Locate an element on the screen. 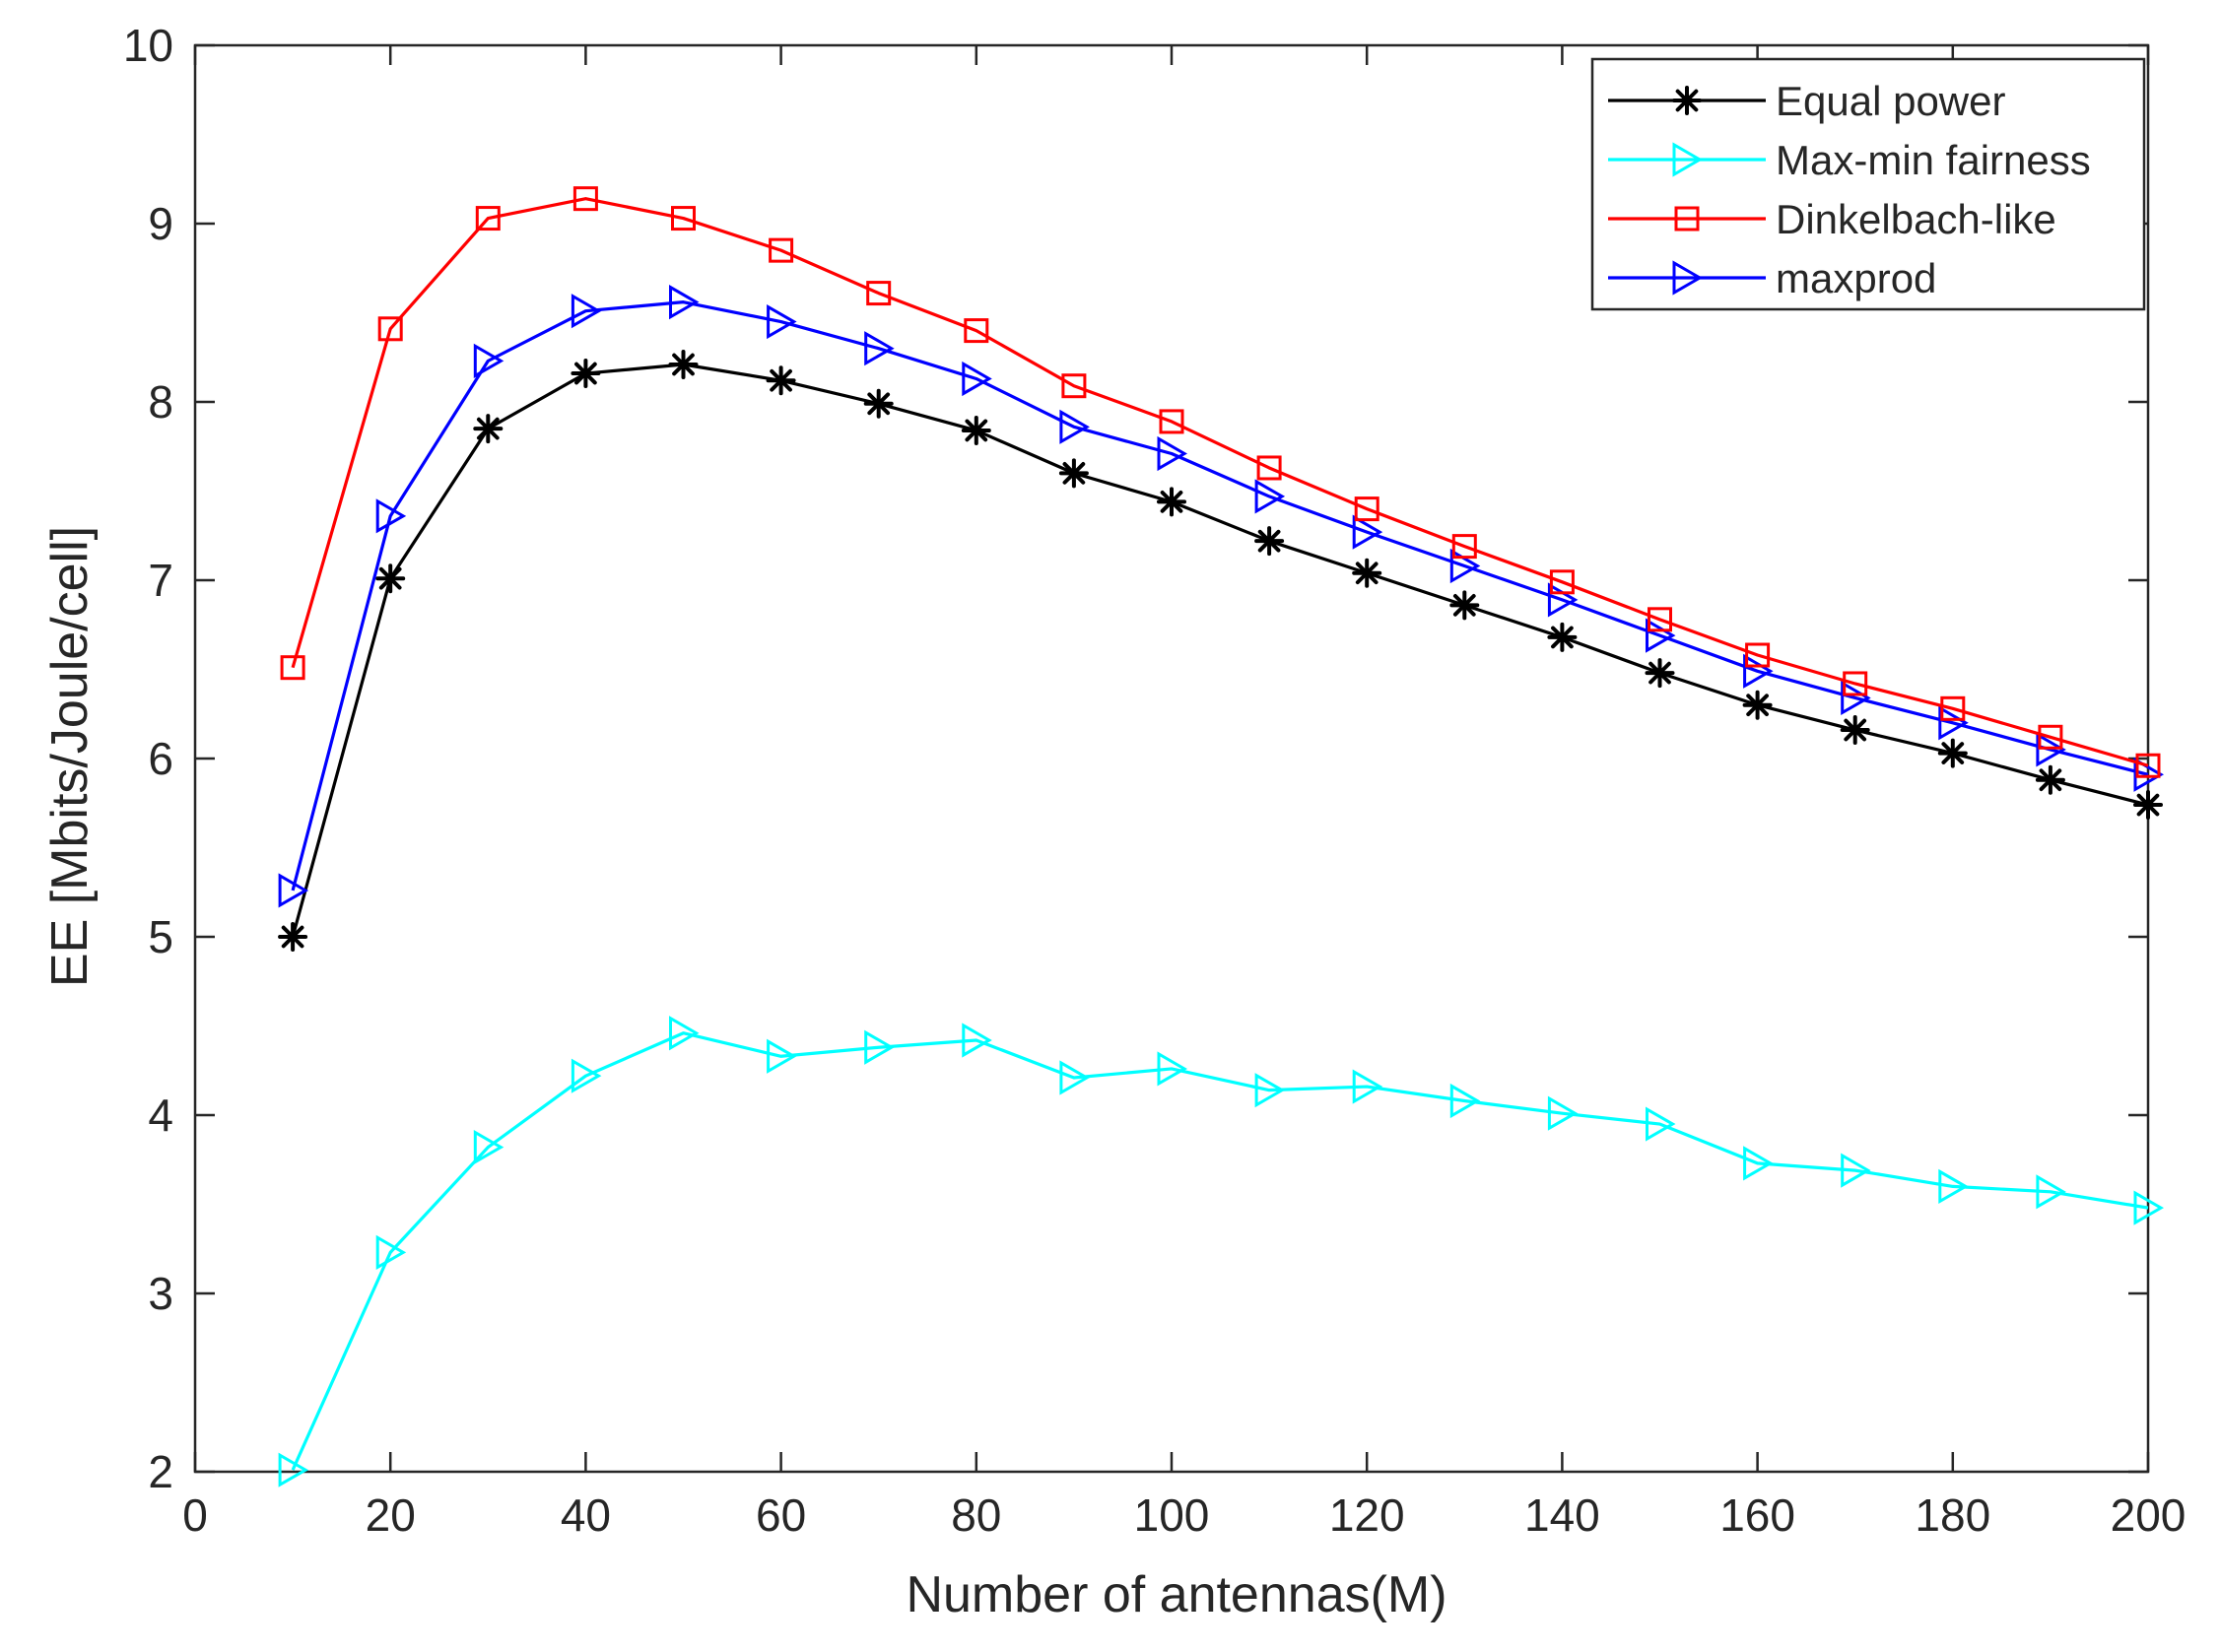 This screenshot has height=1652, width=2220. y-tick-label: 10 is located at coordinates (148, 45).